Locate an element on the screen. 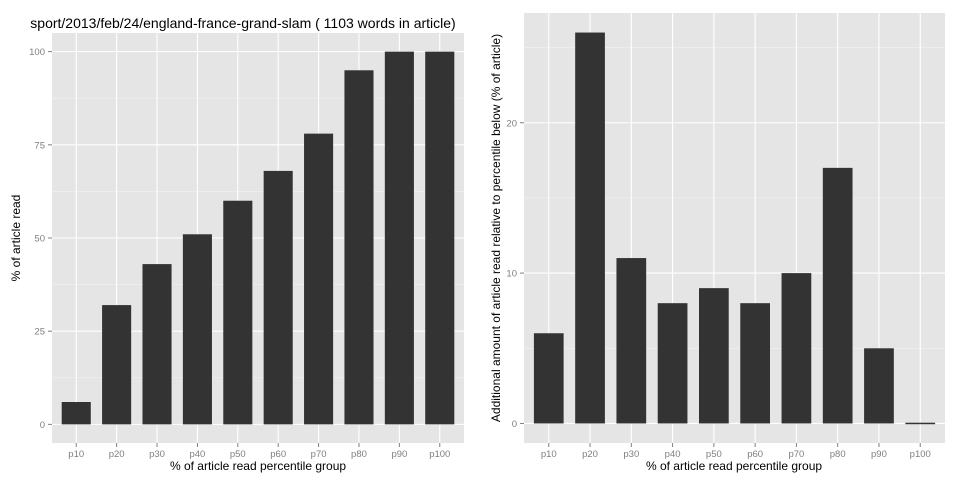  left-x-axis-title: % of article read percentile group is located at coordinates (258, 466).